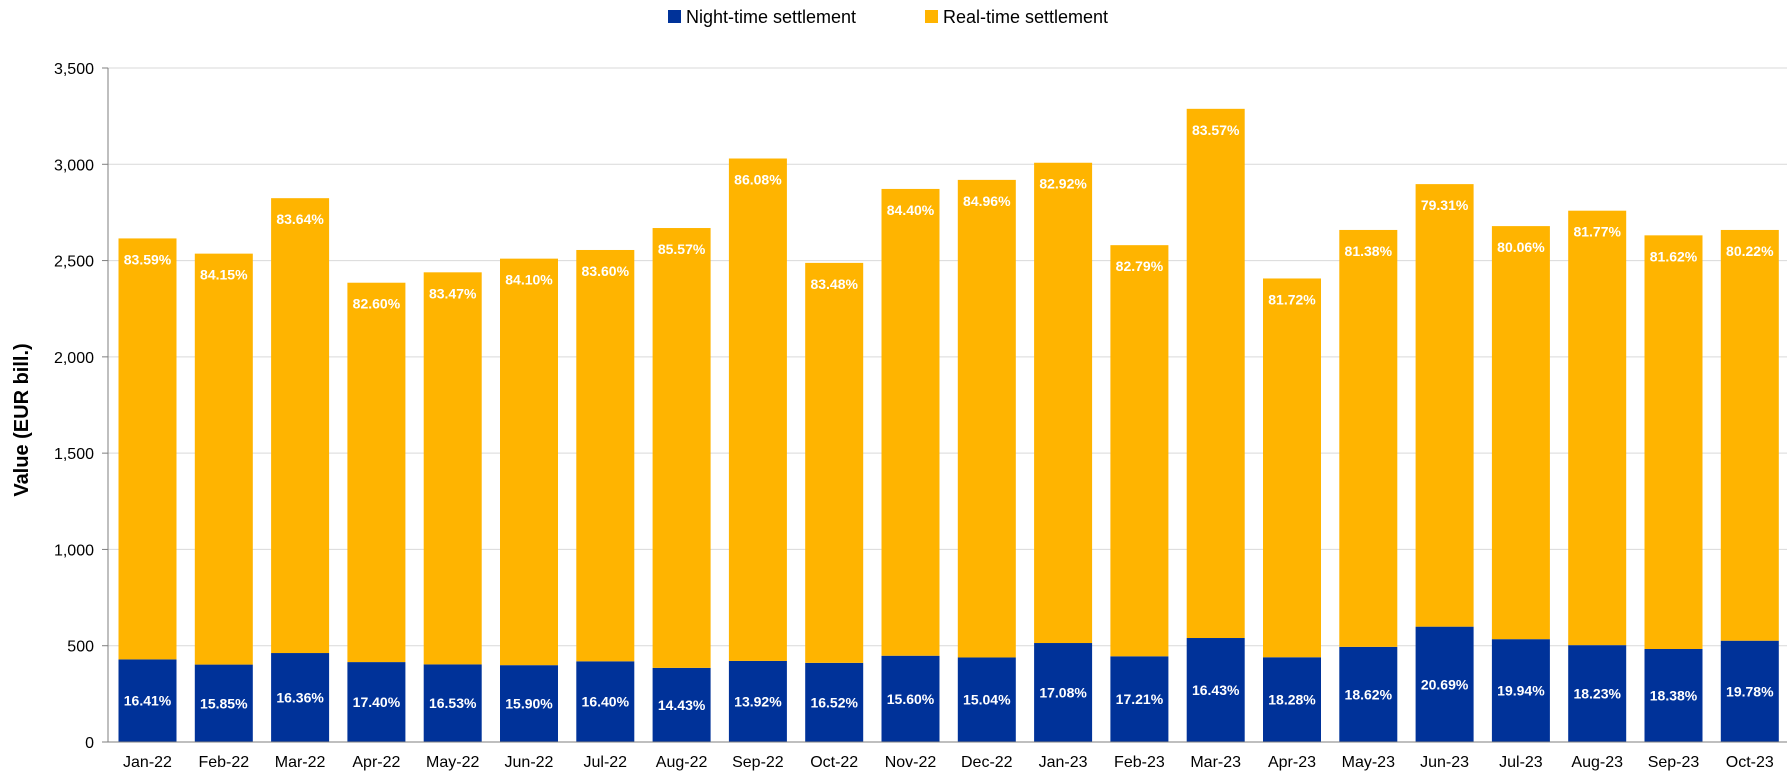 Image resolution: width=1787 pixels, height=773 pixels. What do you see at coordinates (606, 762) in the screenshot?
I see `x-tick-label: Jul-22` at bounding box center [606, 762].